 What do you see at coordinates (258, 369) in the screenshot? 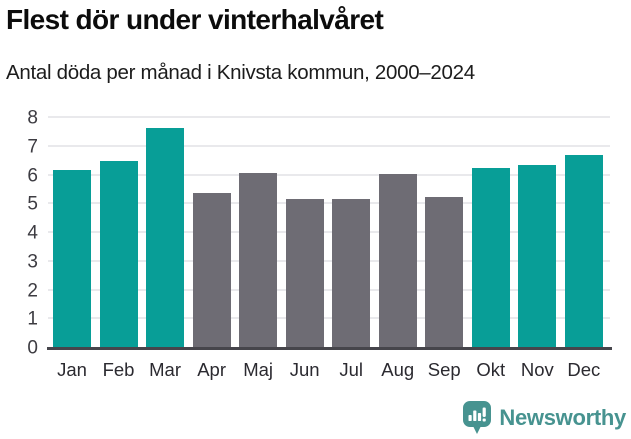
I see `x-tick-label-maj: Maj` at bounding box center [258, 369].